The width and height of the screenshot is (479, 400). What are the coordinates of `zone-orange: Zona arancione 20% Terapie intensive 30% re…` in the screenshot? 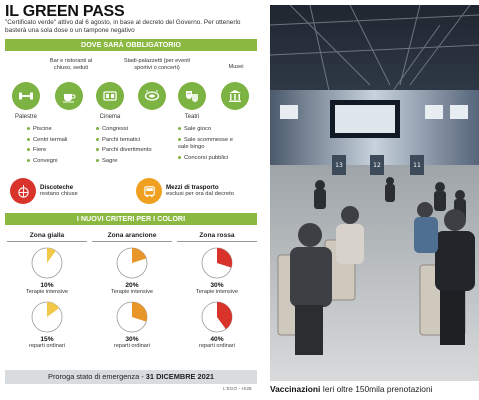 It's located at (132, 291).